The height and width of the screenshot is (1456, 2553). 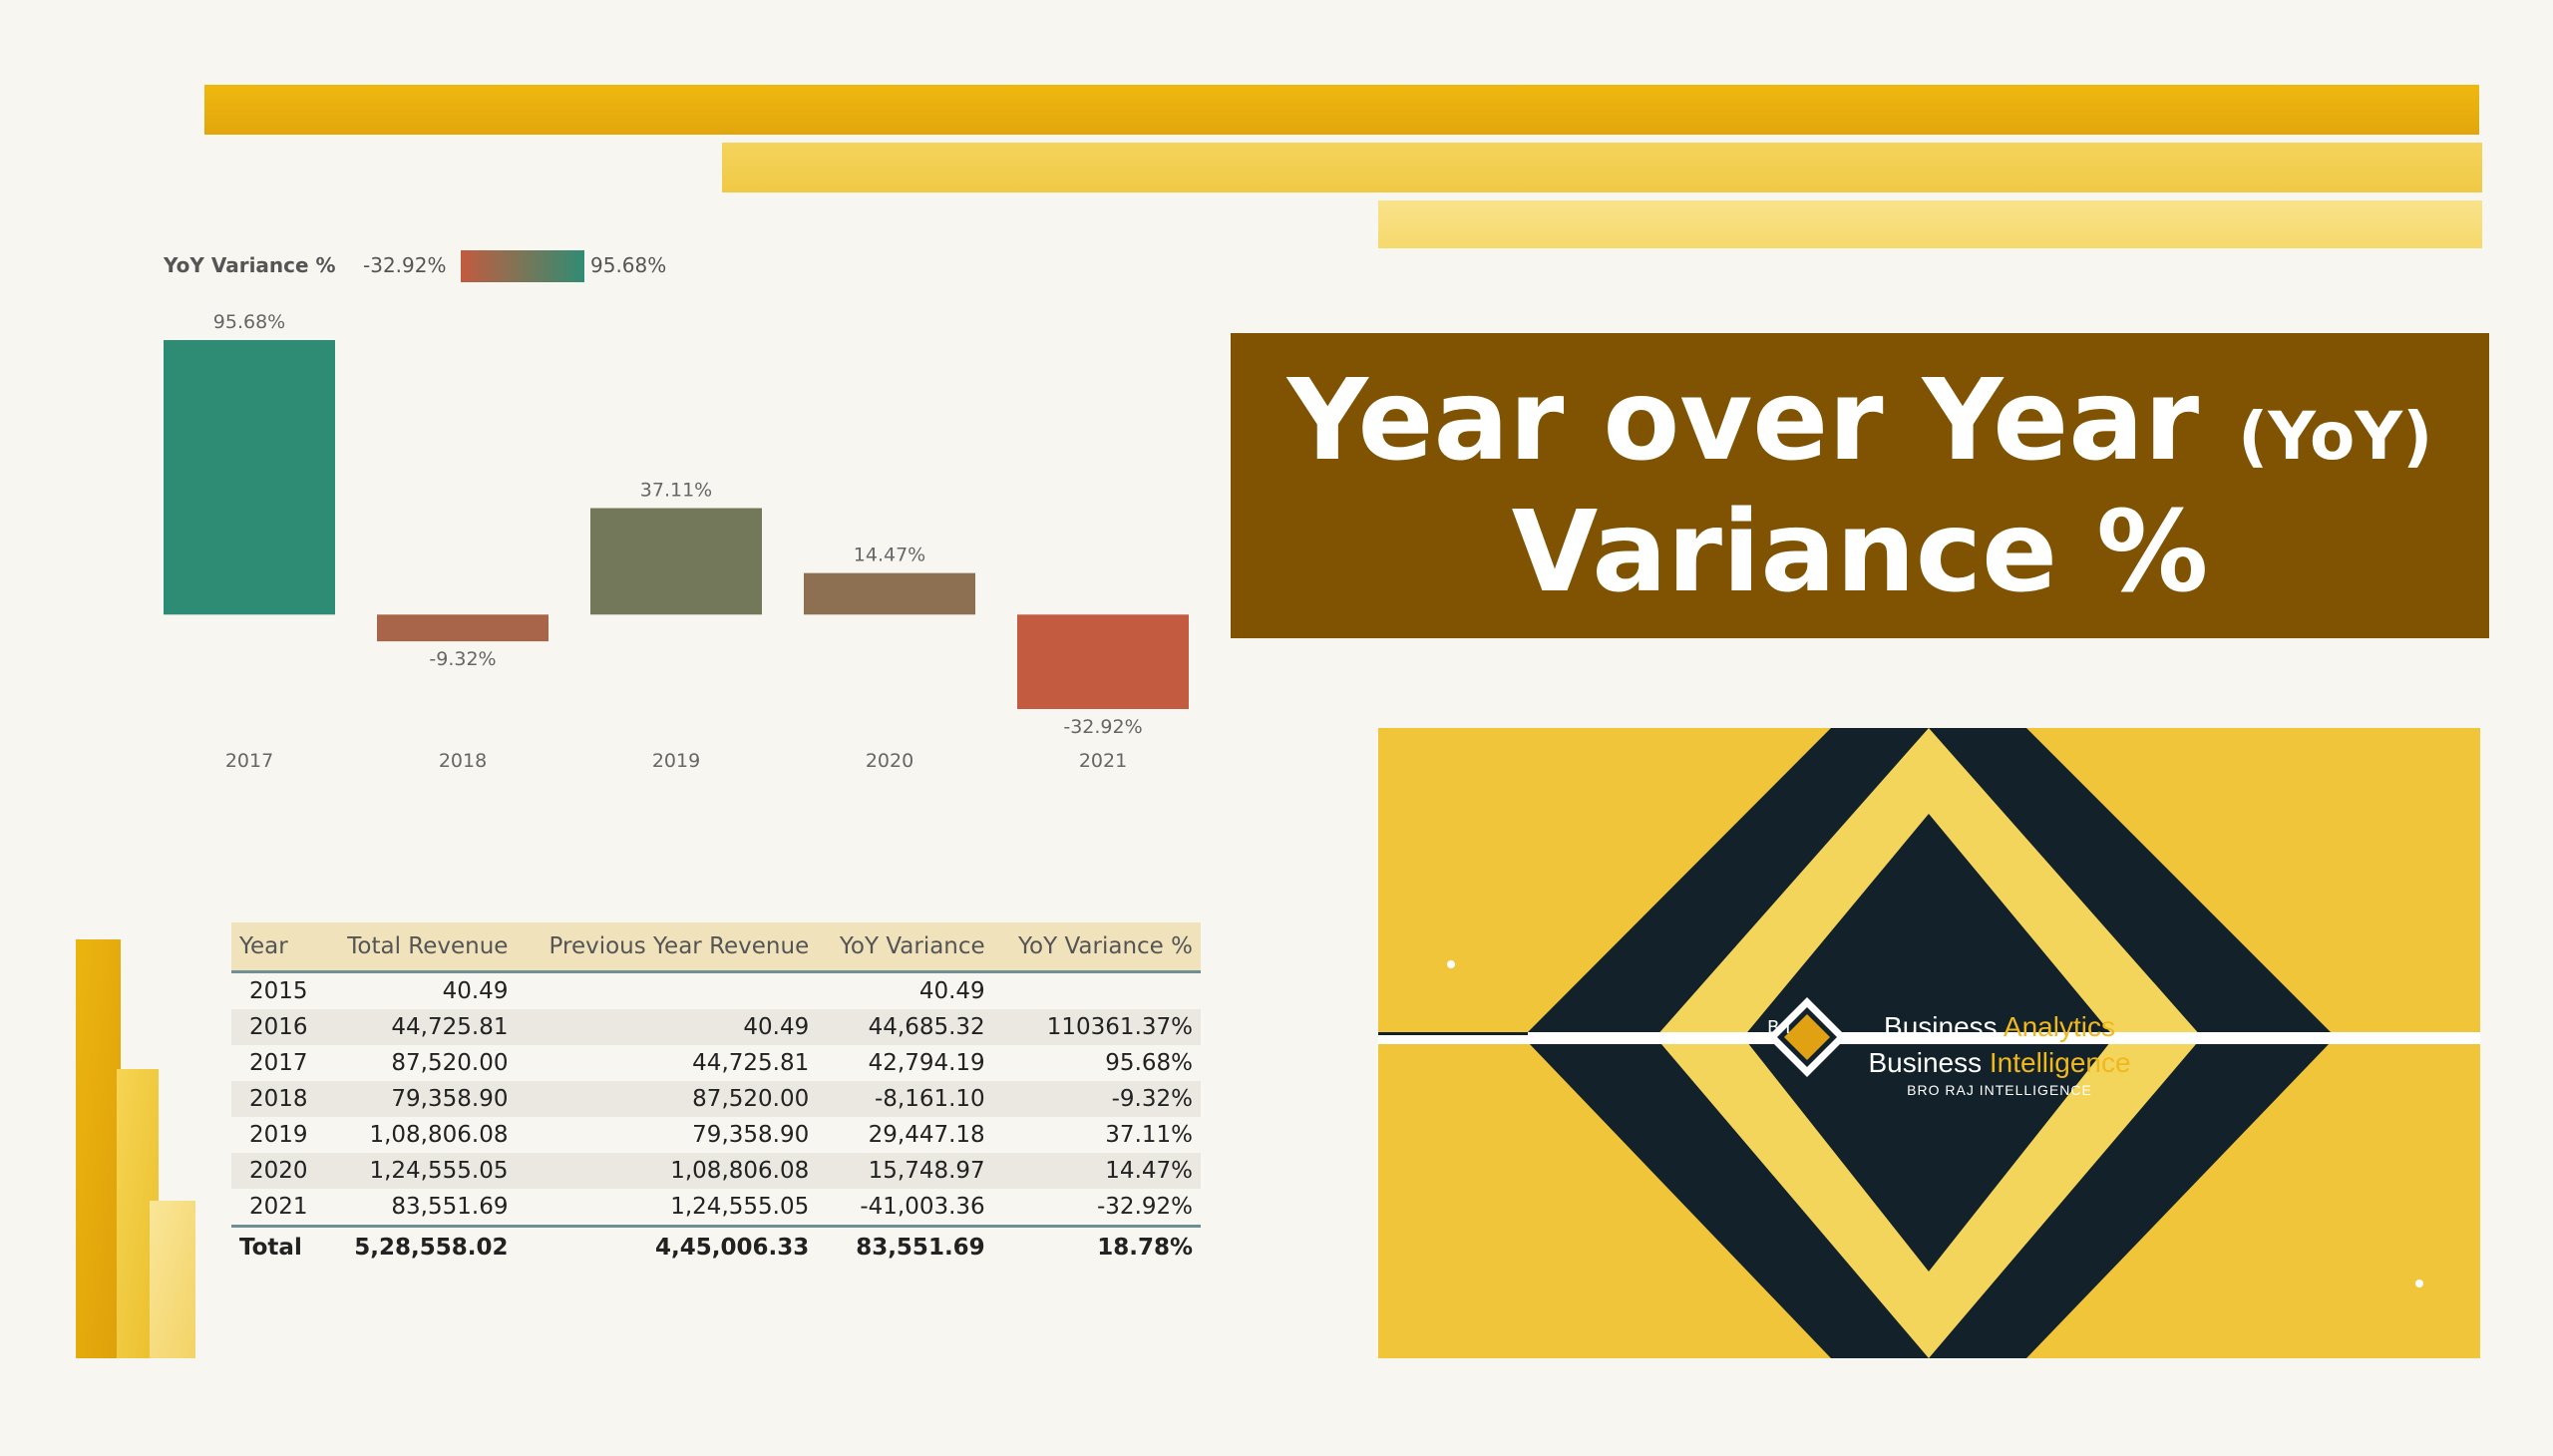 I want to click on table-cell: 2015, so click(x=279, y=991).